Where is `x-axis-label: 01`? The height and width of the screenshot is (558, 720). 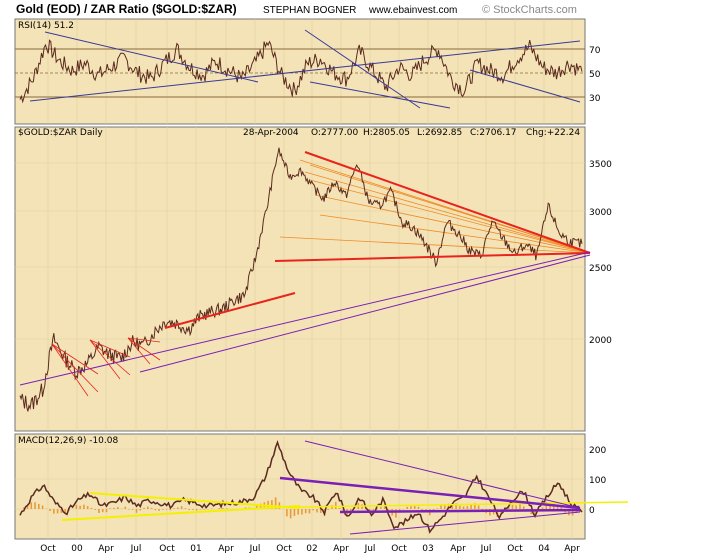 x-axis-label: 01 is located at coordinates (195, 549).